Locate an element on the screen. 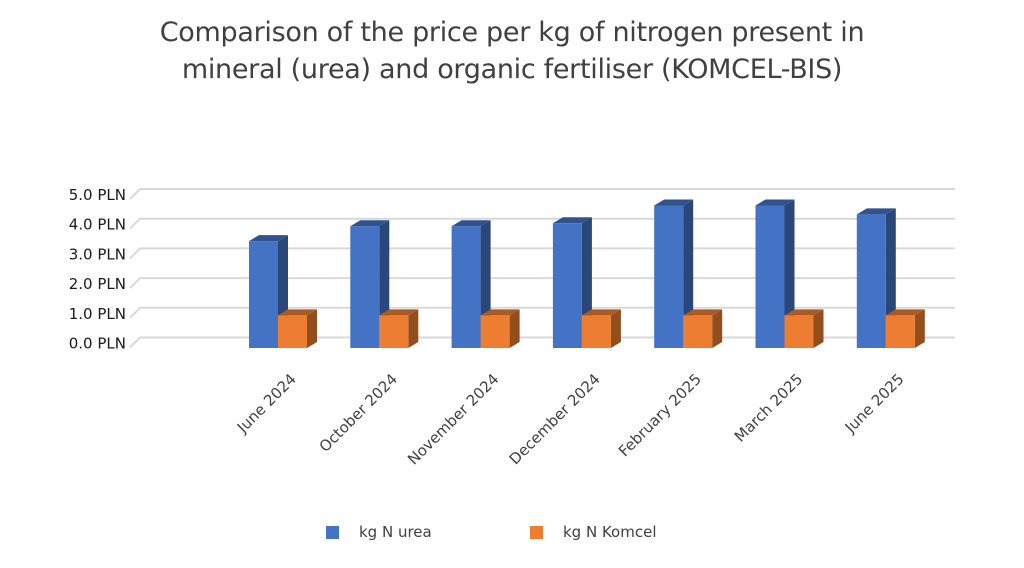 This screenshot has height=568, width=1024. y-tick-label: 1.0 PLN is located at coordinates (97, 314).